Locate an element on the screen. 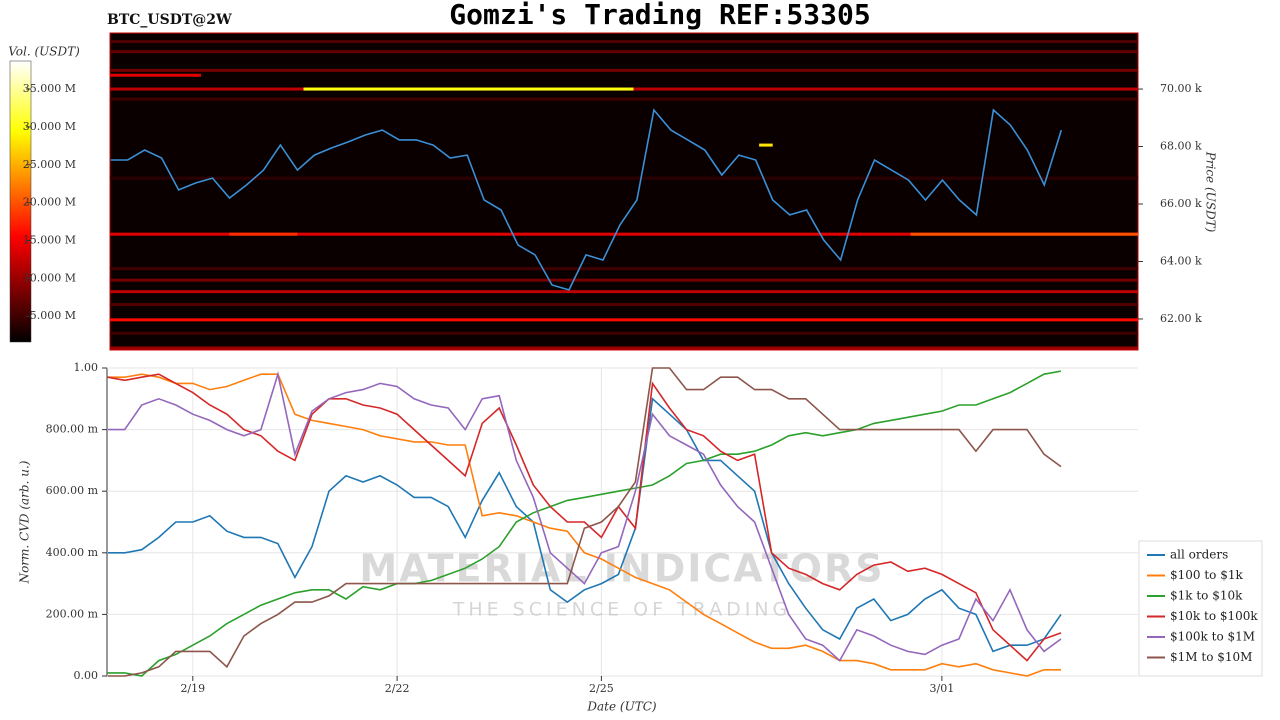  legend-label: $100 to $1k is located at coordinates (1206, 575).